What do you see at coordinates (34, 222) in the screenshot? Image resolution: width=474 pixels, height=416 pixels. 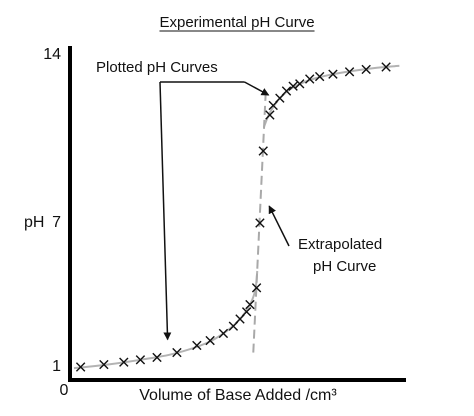 I see `y-axis-label: pH` at bounding box center [34, 222].